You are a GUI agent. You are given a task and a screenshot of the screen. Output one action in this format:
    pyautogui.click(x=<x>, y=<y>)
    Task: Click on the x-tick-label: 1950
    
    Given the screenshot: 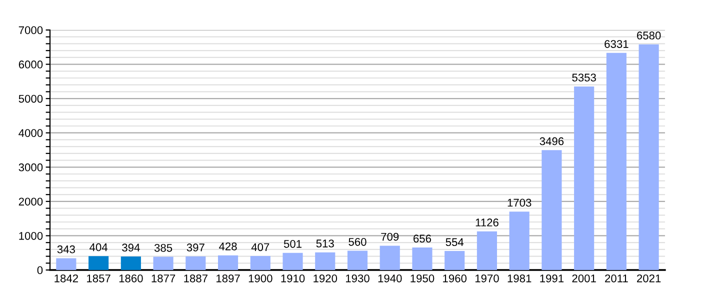 What is the action you would take?
    pyautogui.click(x=422, y=278)
    